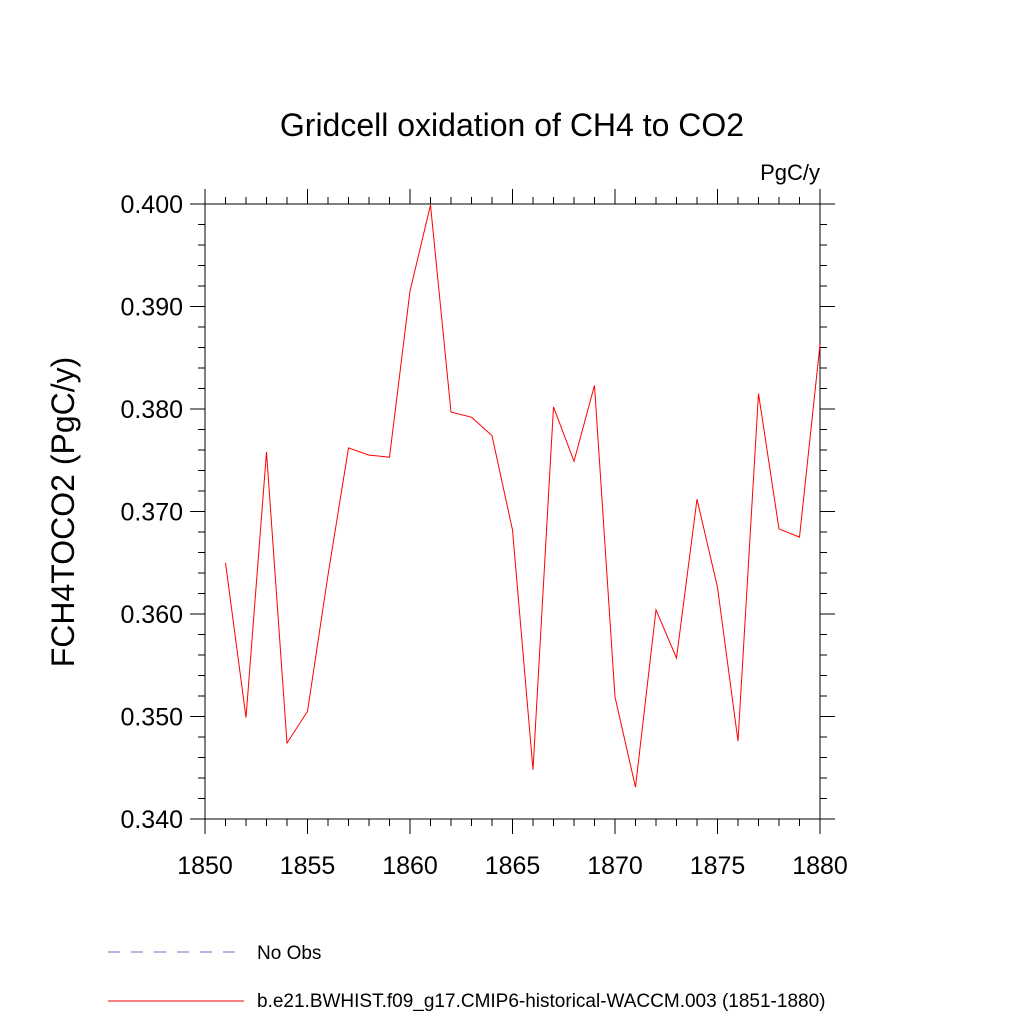  What do you see at coordinates (790, 172) in the screenshot?
I see `units-label: PgC/y` at bounding box center [790, 172].